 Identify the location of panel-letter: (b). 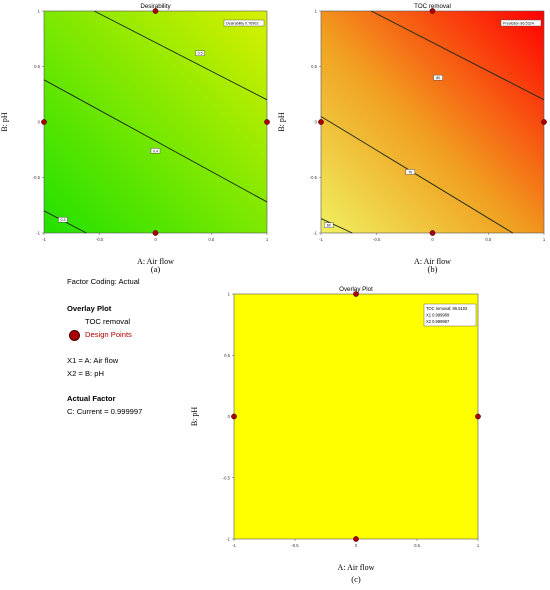
(433, 269).